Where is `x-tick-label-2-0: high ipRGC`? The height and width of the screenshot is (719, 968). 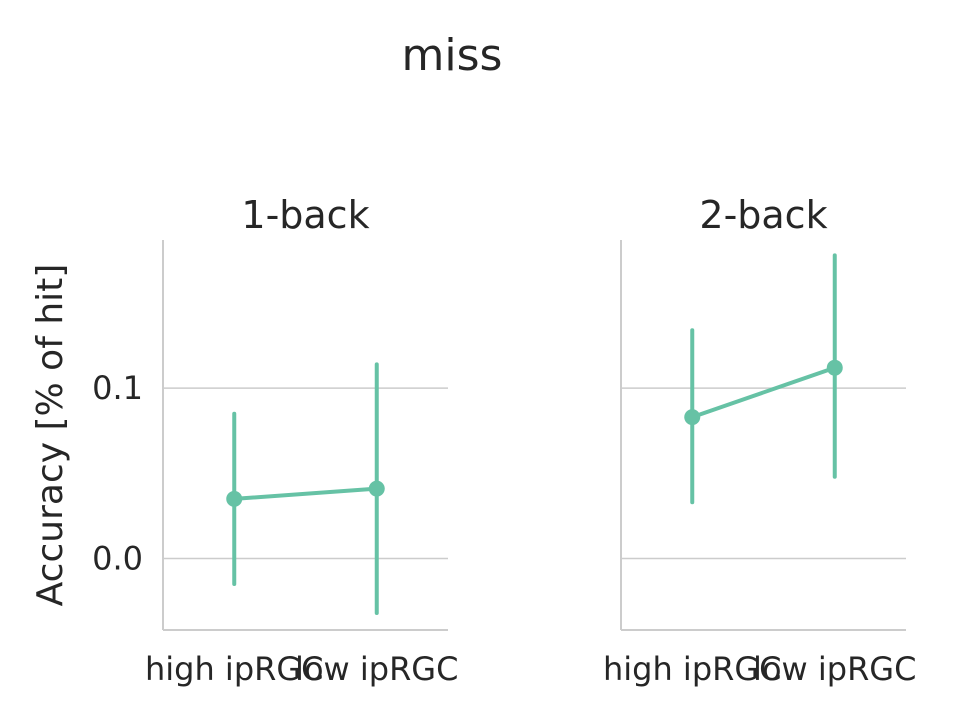
x-tick-label-2-0: high ipRGC is located at coordinates (692, 669).